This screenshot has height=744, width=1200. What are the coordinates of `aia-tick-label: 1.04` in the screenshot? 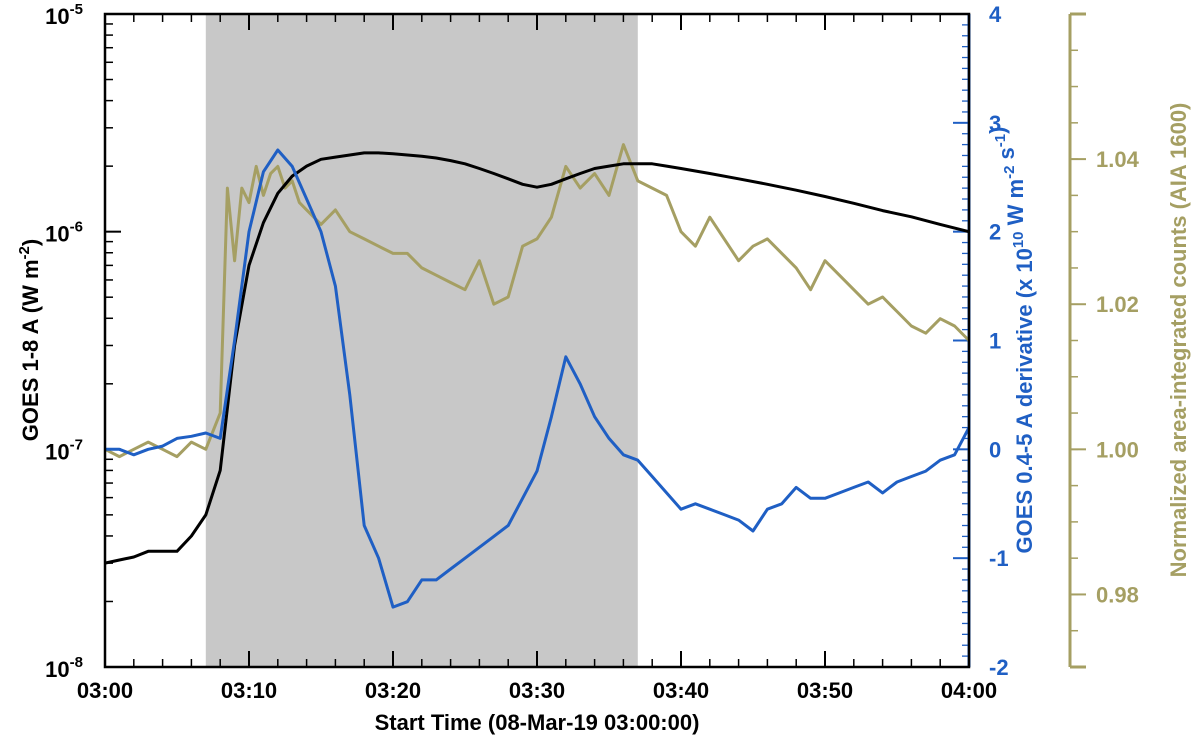 It's located at (1118, 159).